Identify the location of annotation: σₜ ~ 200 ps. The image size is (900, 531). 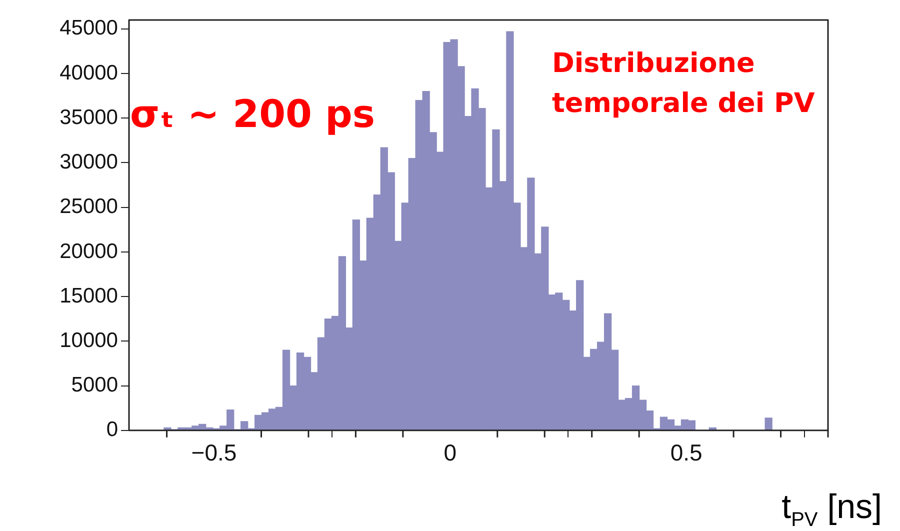
(252, 114).